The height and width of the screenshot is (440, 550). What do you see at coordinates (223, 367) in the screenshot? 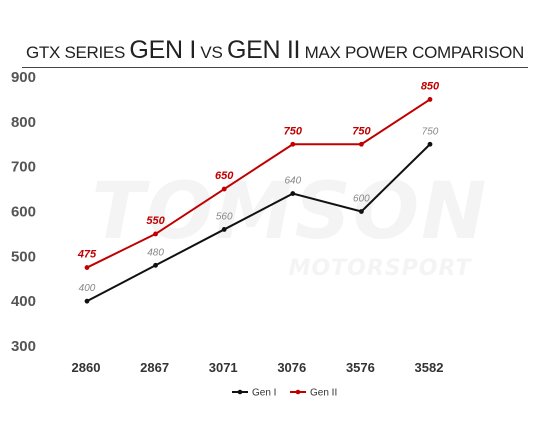
I see `x-tick-label: 3071` at bounding box center [223, 367].